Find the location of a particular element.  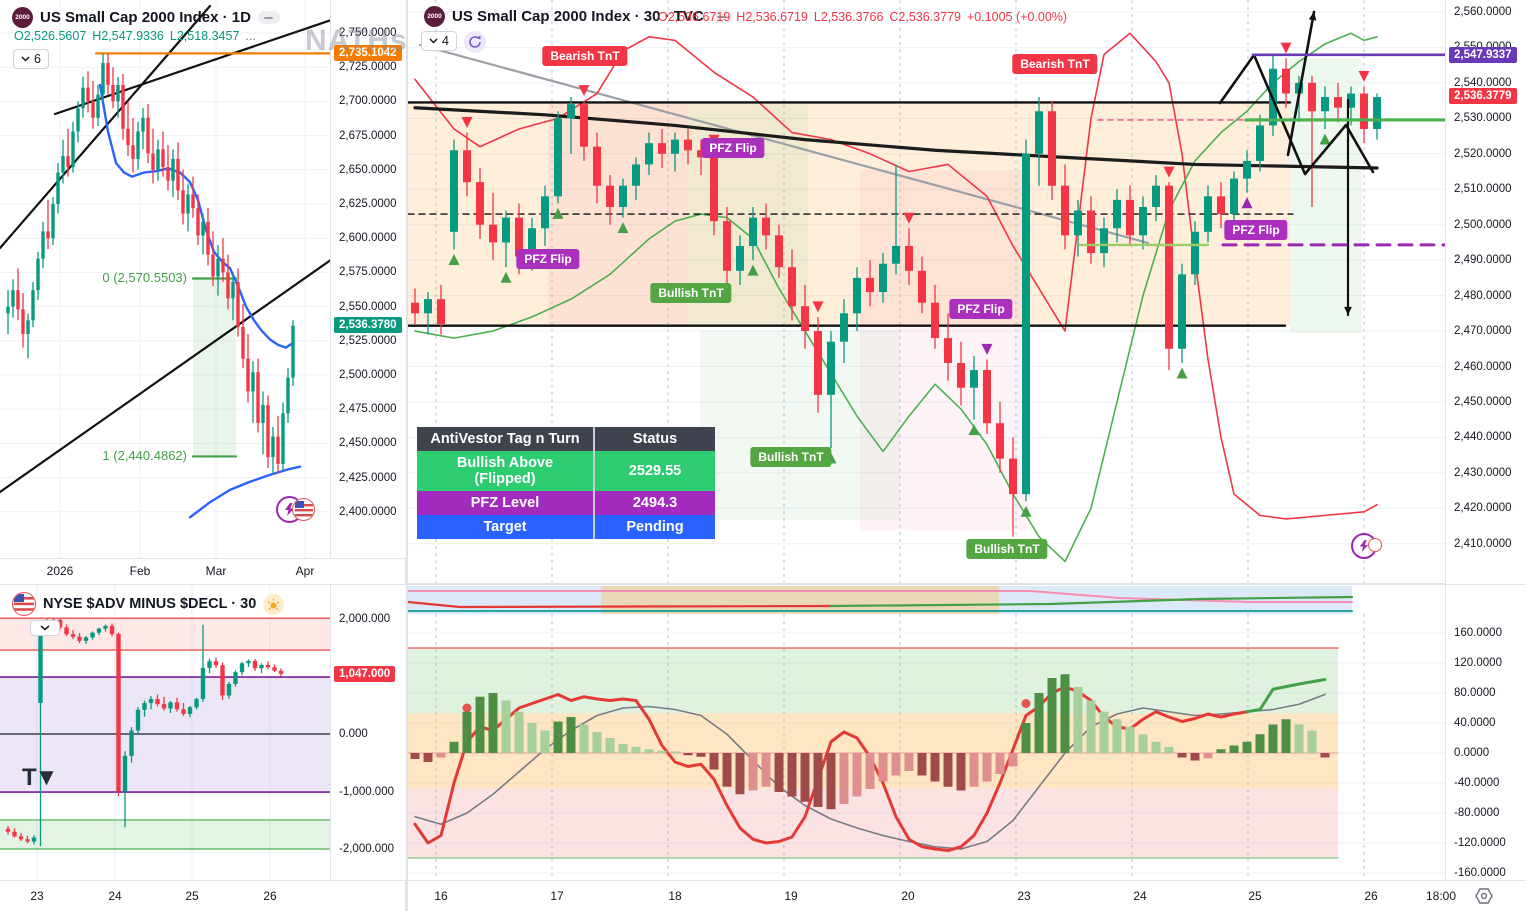

price-label-pill: 2,735.1042 is located at coordinates (368, 53).